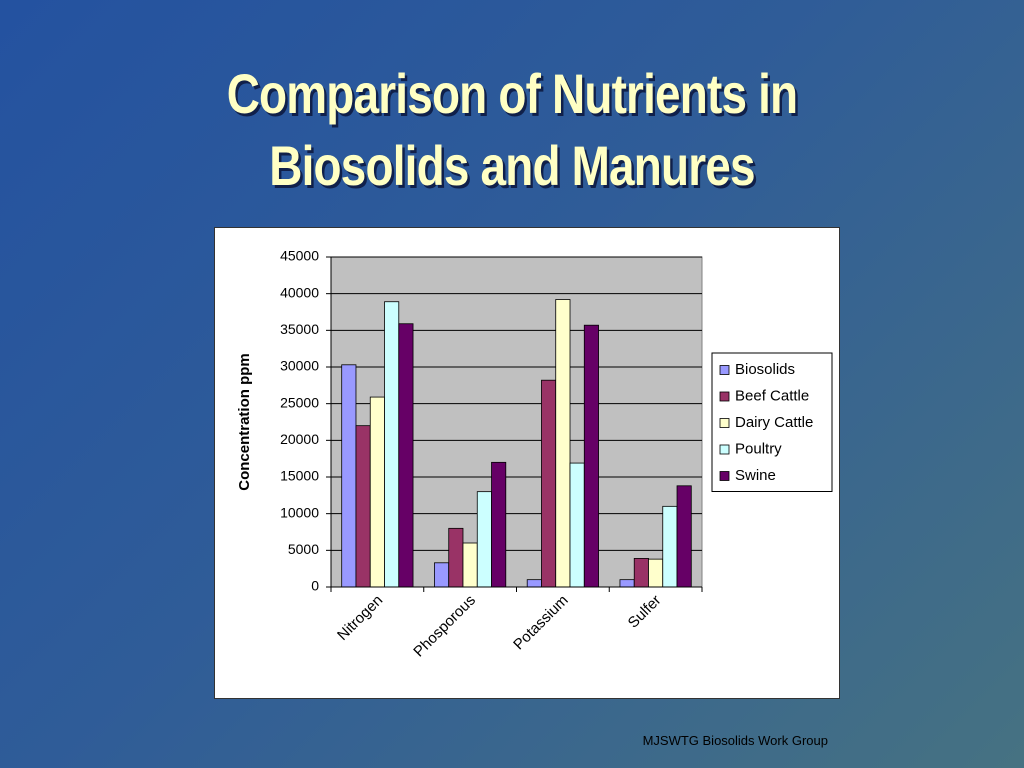 The width and height of the screenshot is (1024, 768). Describe the element at coordinates (645, 612) in the screenshot. I see `x-tick-label: Sulfer` at that location.